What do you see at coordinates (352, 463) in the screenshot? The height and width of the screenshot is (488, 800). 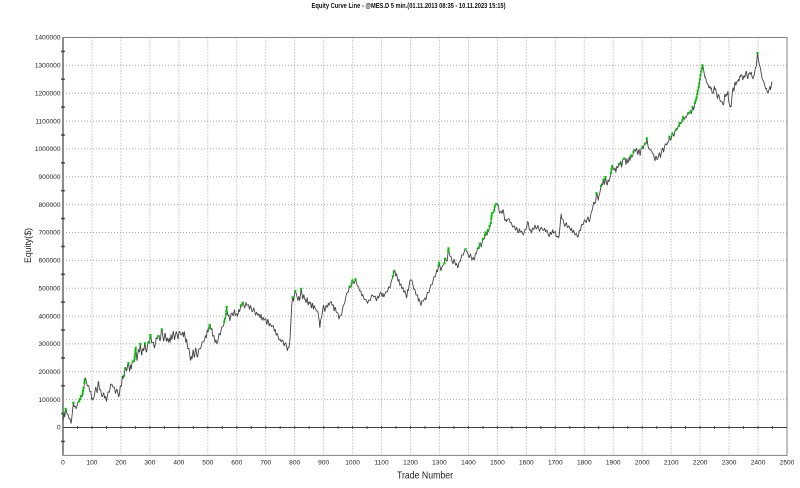 I see `svg-text: 1000` at bounding box center [352, 463].